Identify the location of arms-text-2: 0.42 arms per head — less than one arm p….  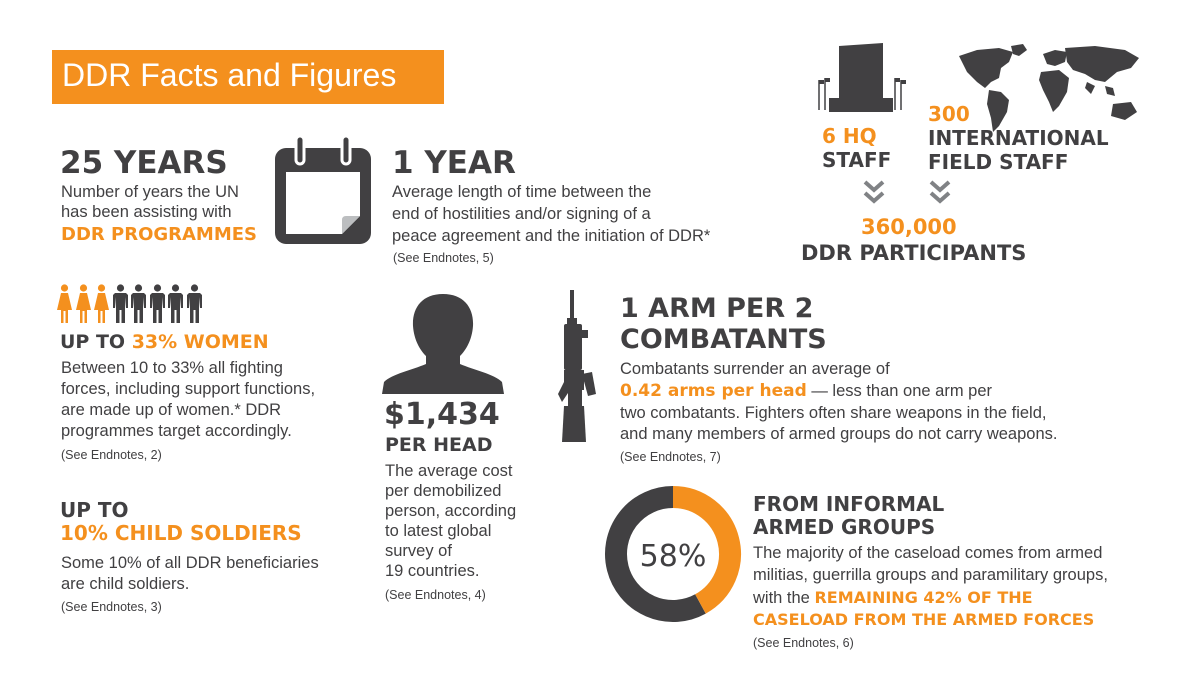
(806, 391).